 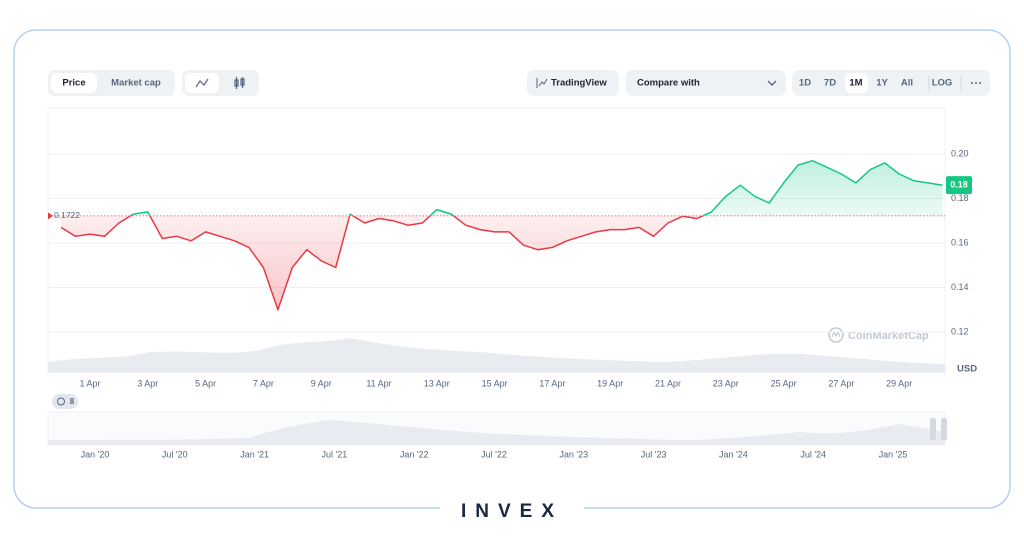 I want to click on navigator-area, so click(x=496, y=432).